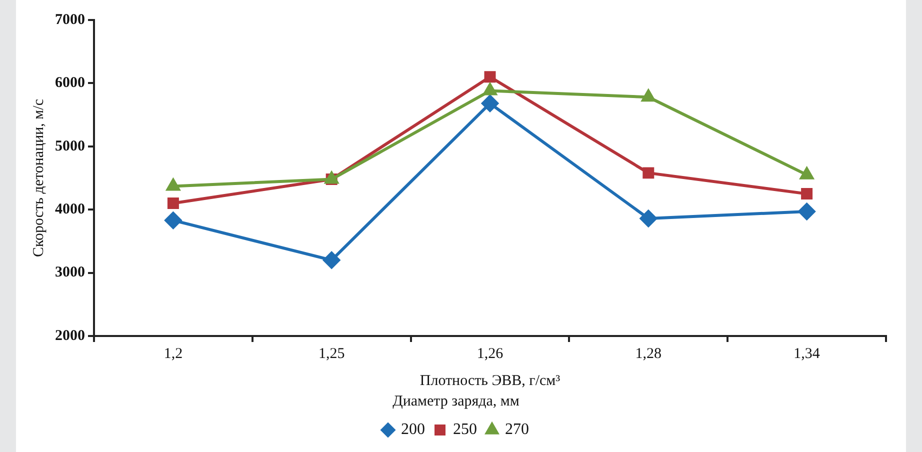  Describe the element at coordinates (331, 354) in the screenshot. I see `x-tick-label: 1,25` at that location.